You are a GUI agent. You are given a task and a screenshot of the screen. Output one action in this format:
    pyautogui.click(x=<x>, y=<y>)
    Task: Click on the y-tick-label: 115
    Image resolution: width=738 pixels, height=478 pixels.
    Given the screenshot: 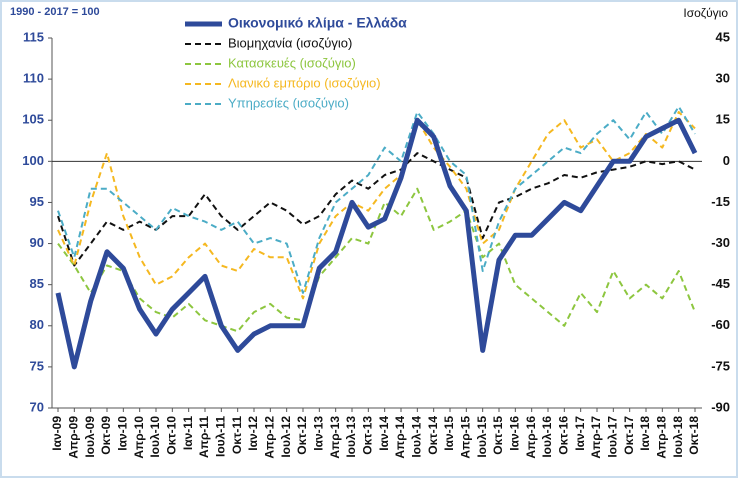 What is the action you would take?
    pyautogui.click(x=33, y=36)
    